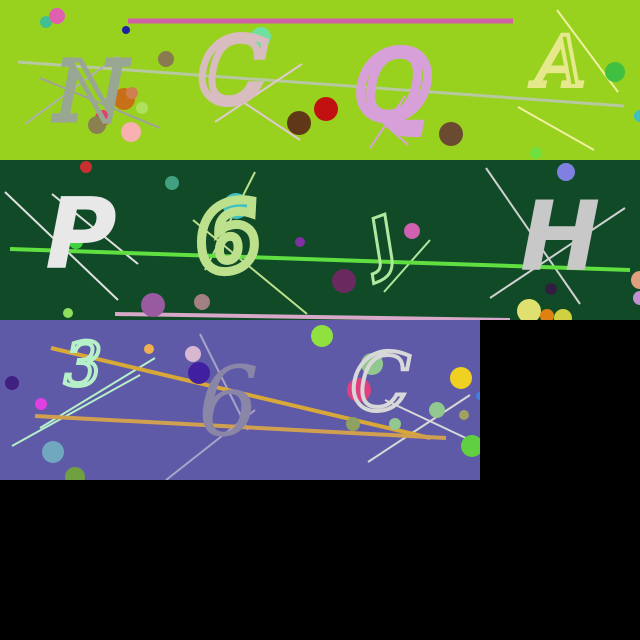 The height and width of the screenshot is (640, 640). Describe the element at coordinates (392, 86) in the screenshot. I see `curly-q-glyph: Q` at that location.